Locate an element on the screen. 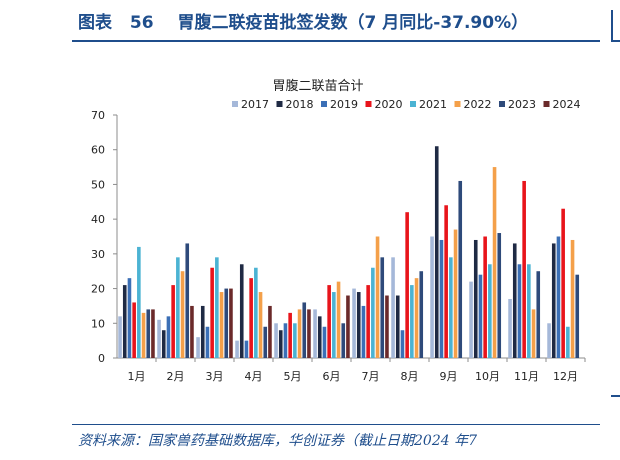 This screenshot has width=620, height=460. figure-header: 图表 56 胃腹二联疫苗批签发数（7 月同比-37.90%） is located at coordinates (303, 20).